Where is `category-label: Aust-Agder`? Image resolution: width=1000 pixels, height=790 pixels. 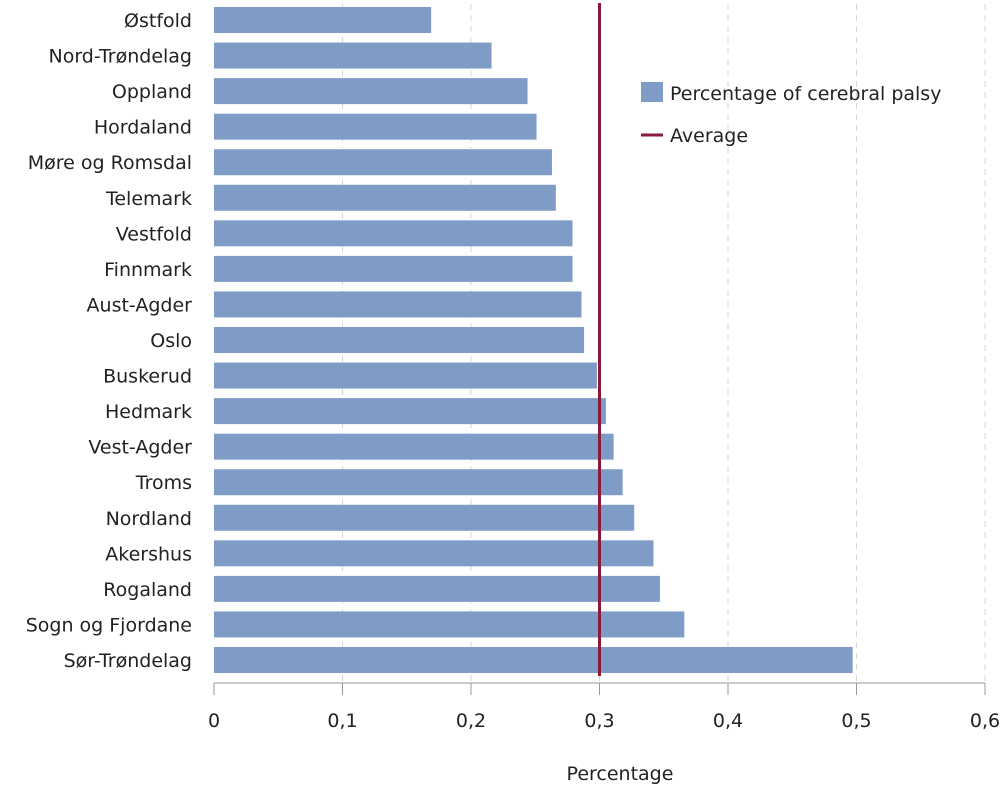 category-label: Aust-Agder is located at coordinates (140, 305).